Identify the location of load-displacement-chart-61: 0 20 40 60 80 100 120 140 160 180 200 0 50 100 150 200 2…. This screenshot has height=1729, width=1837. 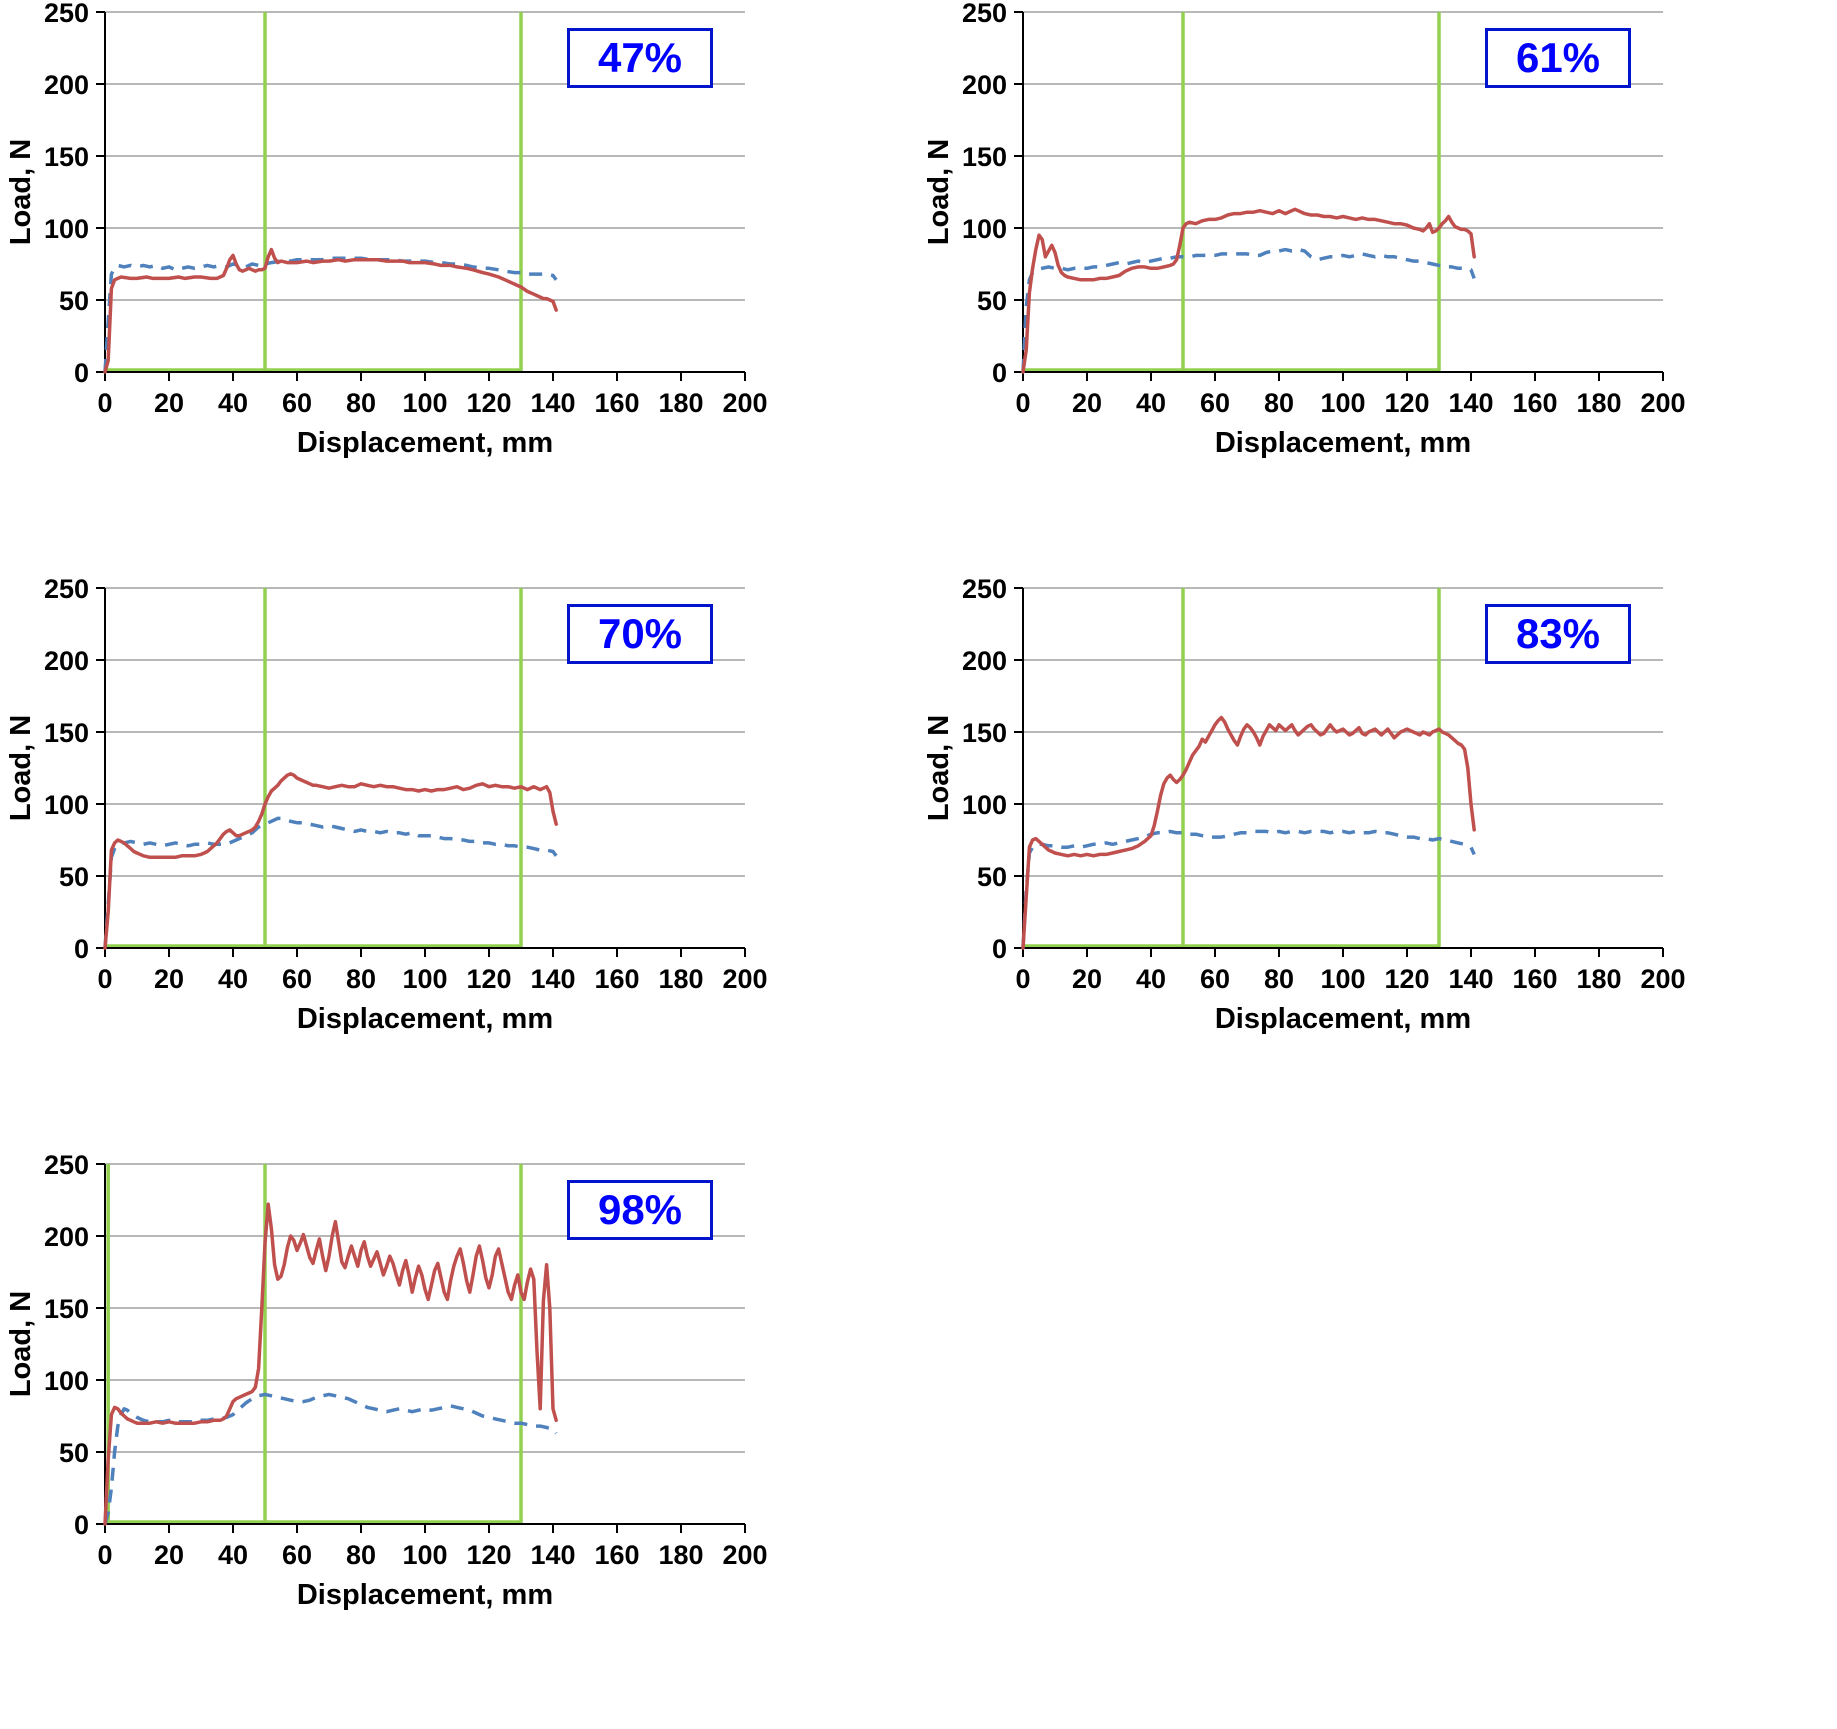
(1304, 229).